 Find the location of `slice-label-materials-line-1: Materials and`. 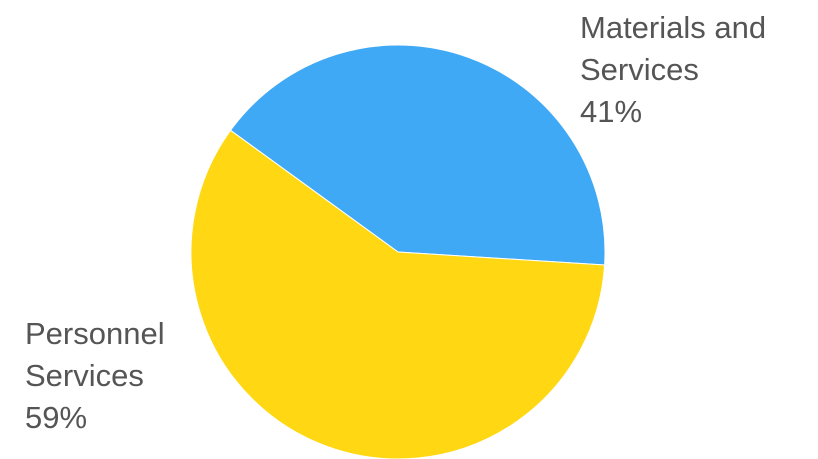

slice-label-materials-line-1: Materials and is located at coordinates (673, 27).